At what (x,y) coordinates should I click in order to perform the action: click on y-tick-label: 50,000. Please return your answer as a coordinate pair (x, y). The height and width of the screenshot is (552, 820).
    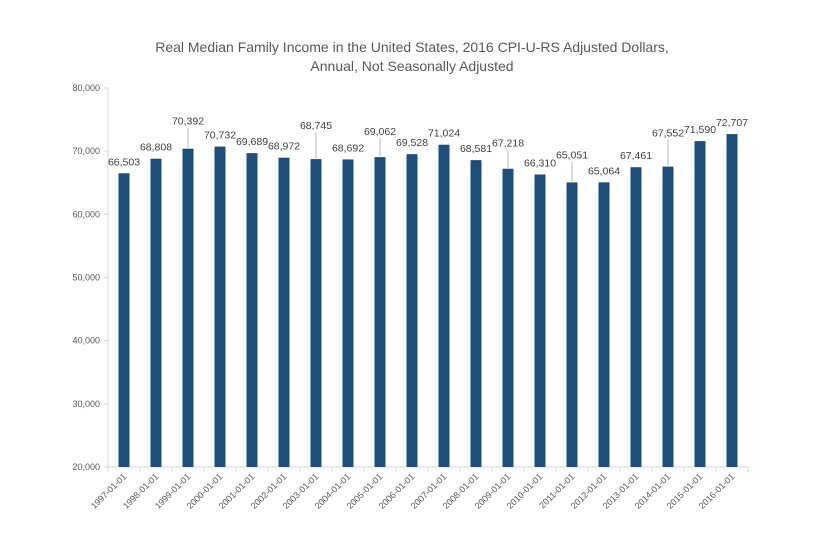
    Looking at the image, I should click on (86, 278).